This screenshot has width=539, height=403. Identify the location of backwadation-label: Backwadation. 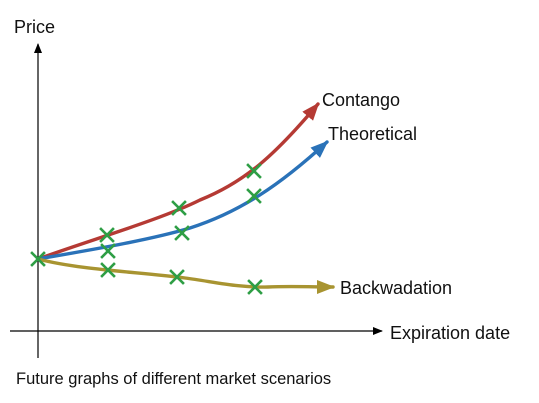
(396, 288).